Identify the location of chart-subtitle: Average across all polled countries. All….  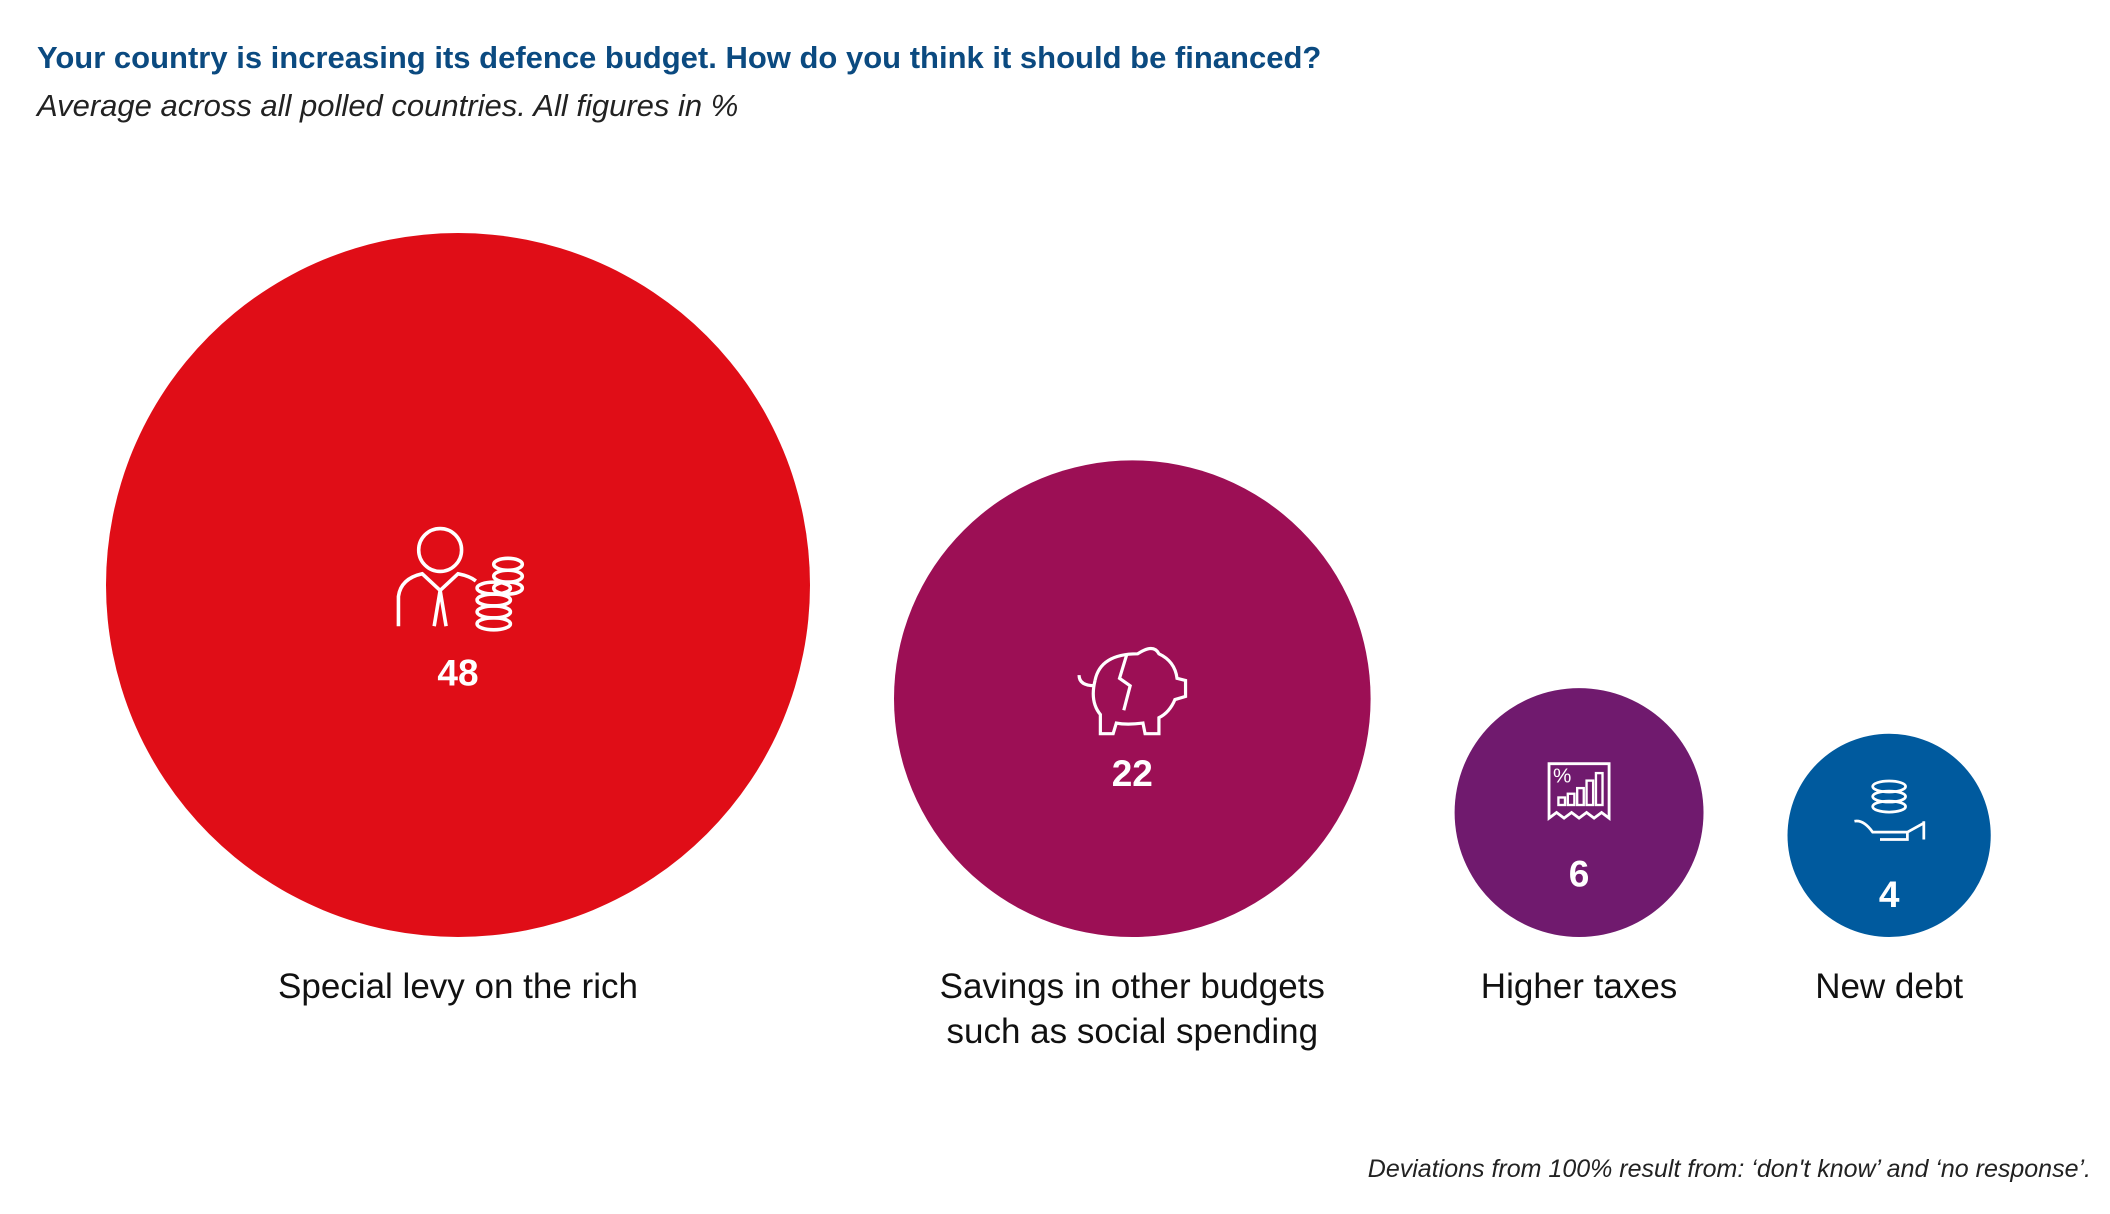
(388, 105).